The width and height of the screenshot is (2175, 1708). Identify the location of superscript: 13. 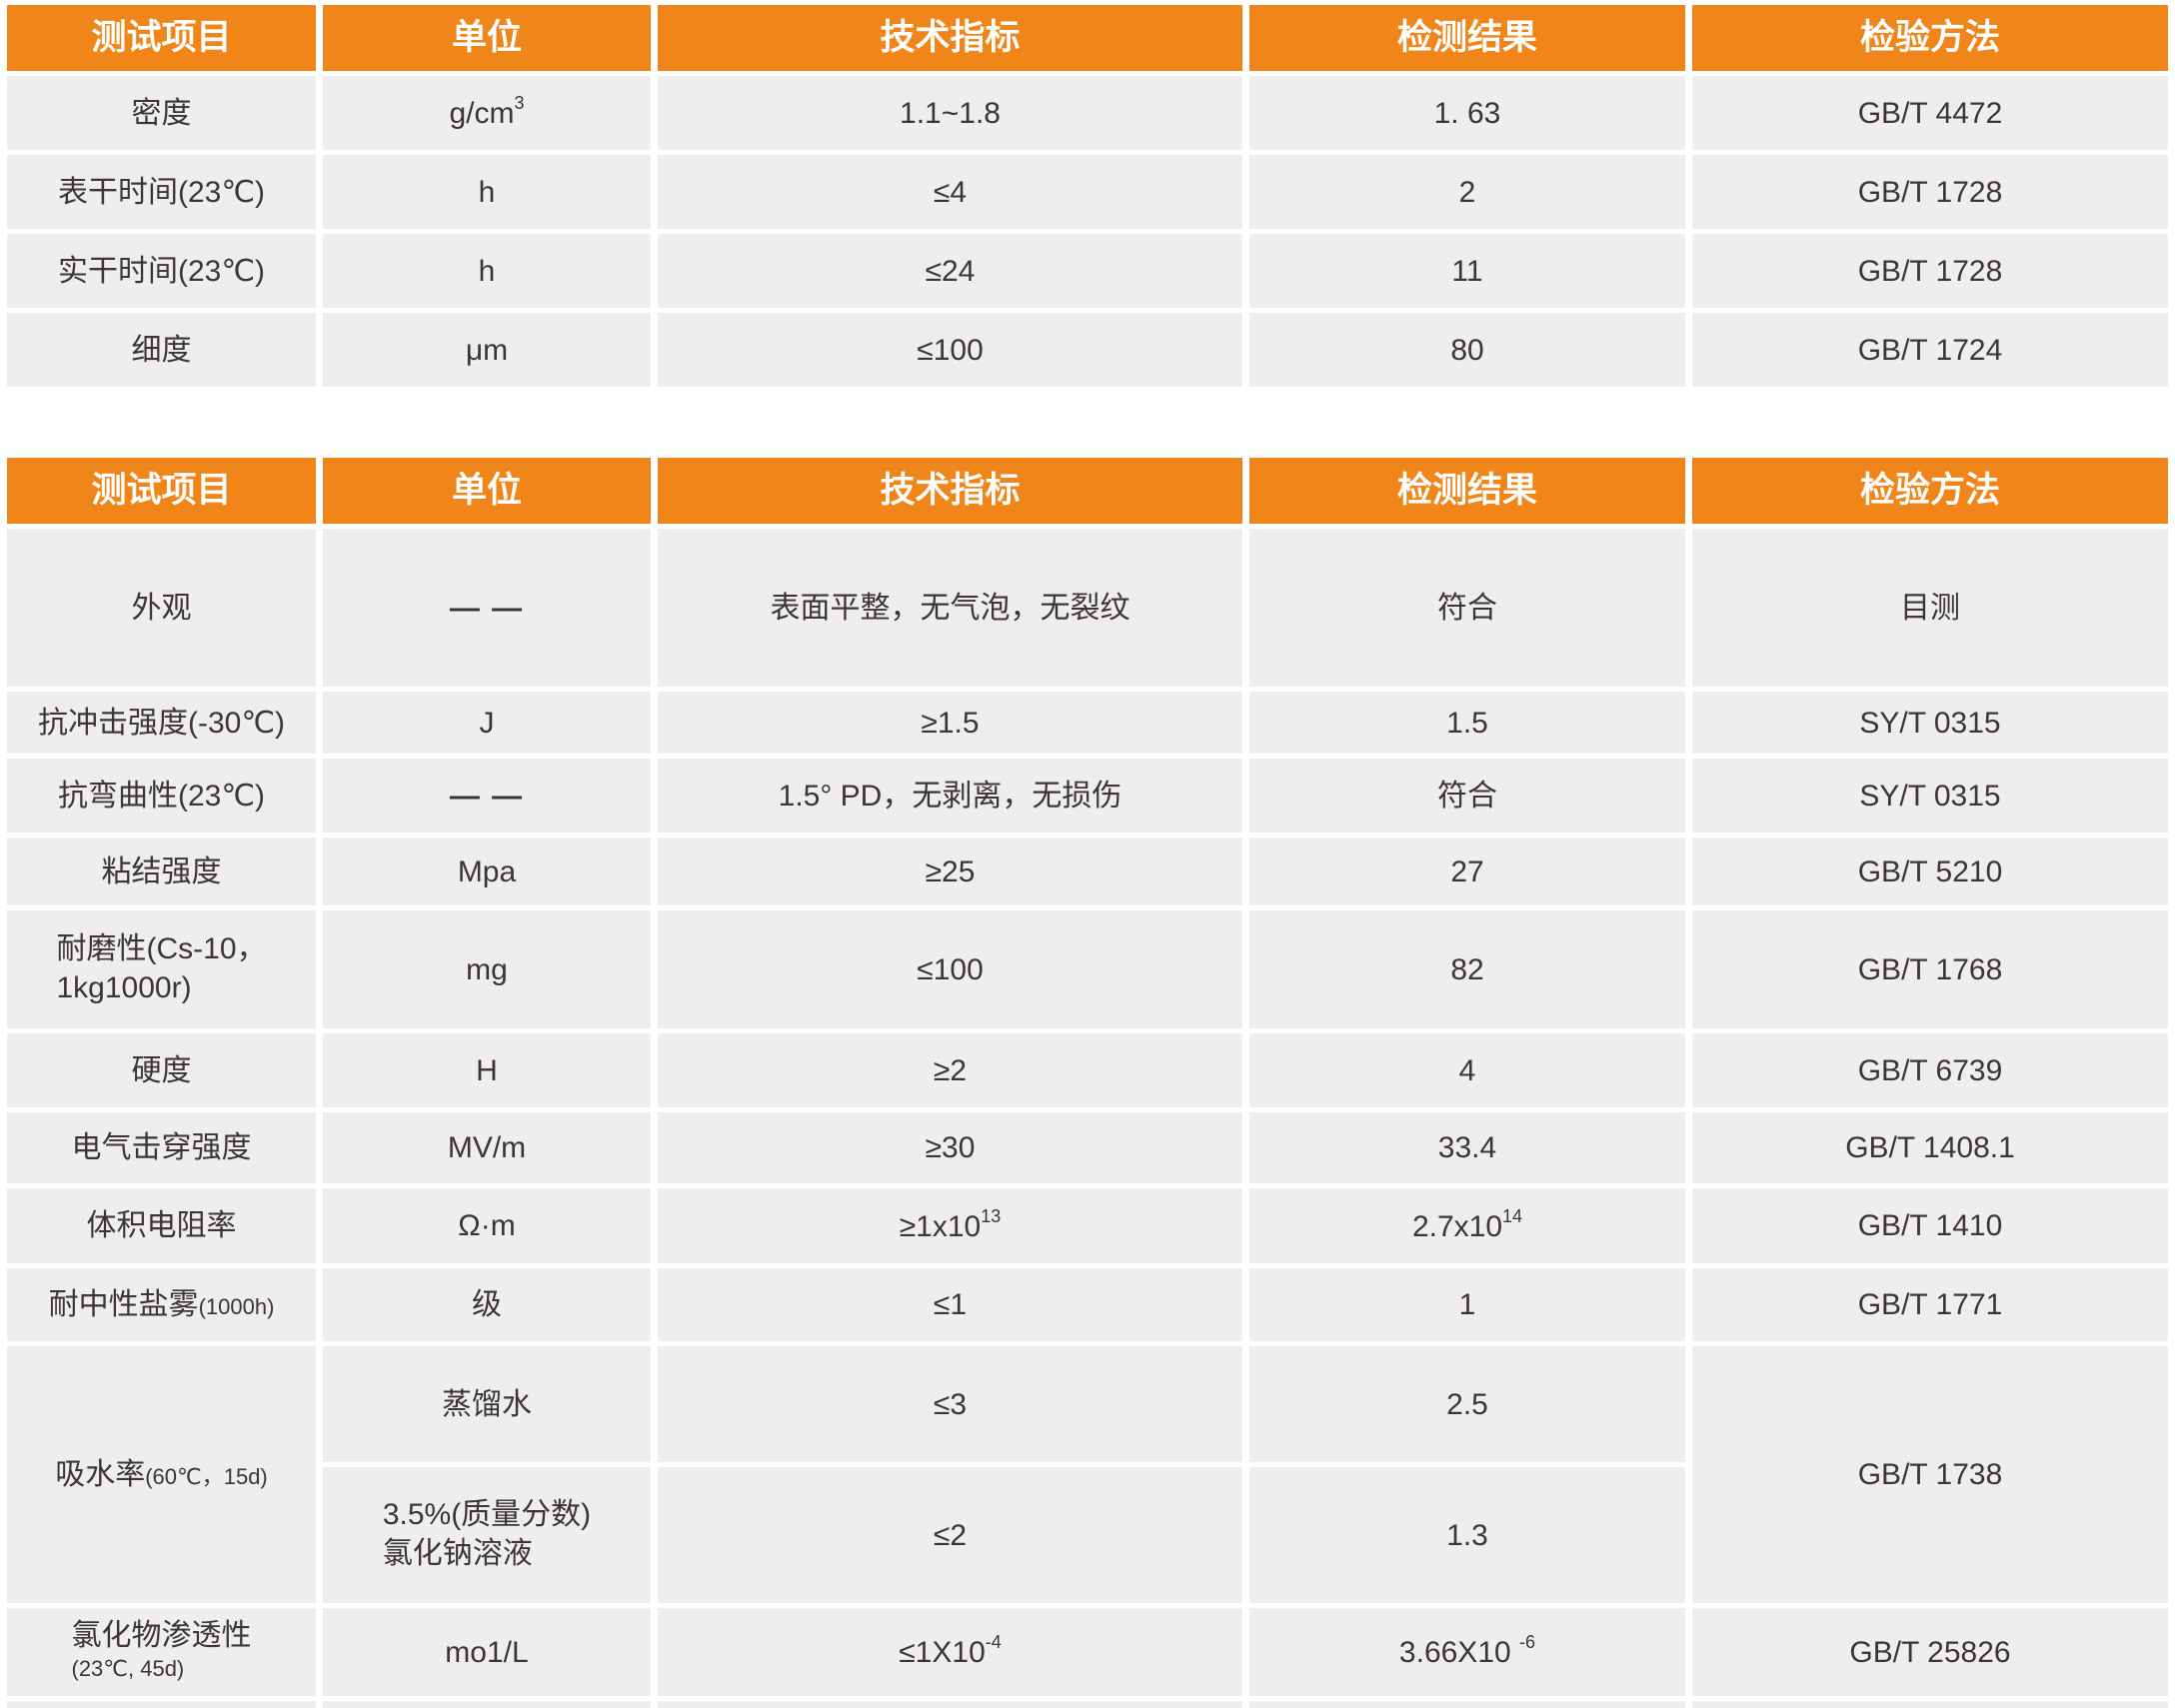
(991, 1215).